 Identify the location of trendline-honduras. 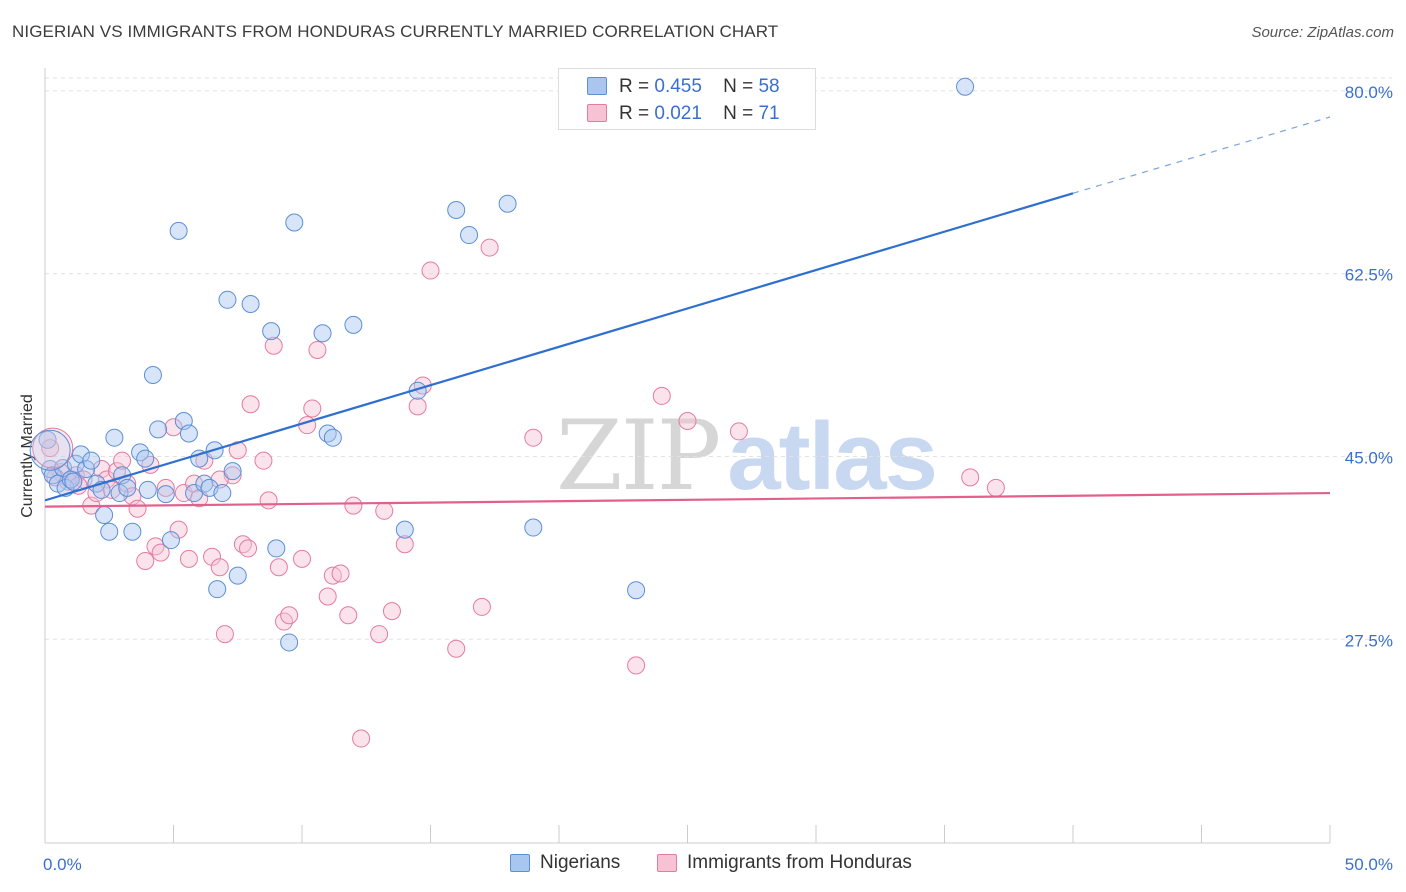
(687, 499).